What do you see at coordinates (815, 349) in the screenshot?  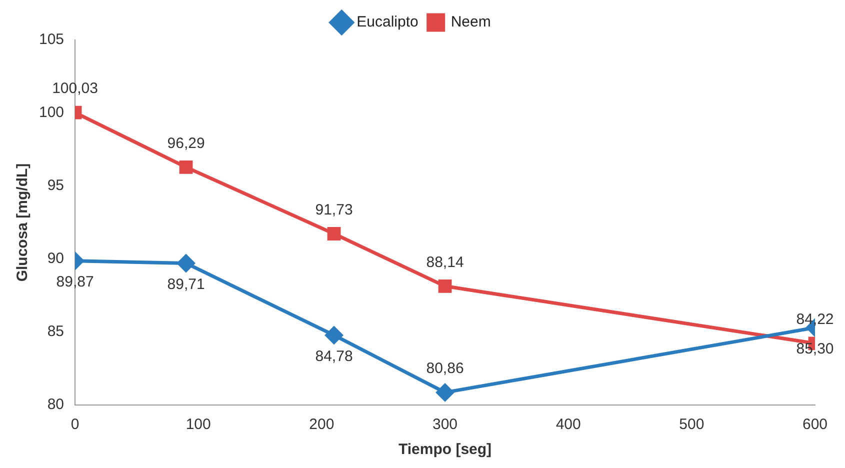 I see `data-label: 85,30` at bounding box center [815, 349].